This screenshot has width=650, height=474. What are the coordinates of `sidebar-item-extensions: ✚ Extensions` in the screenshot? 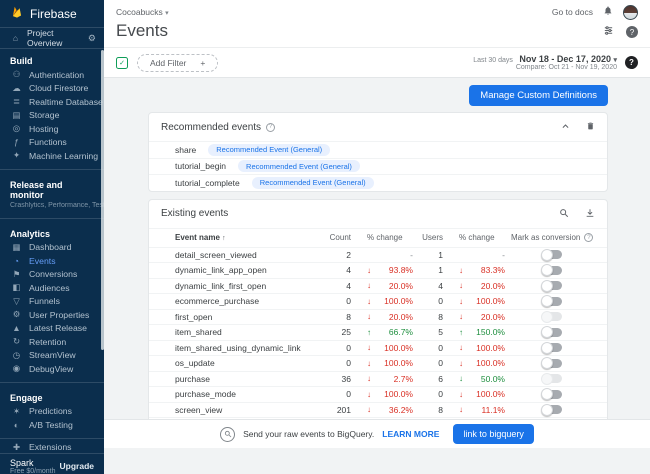 It's located at (52, 447).